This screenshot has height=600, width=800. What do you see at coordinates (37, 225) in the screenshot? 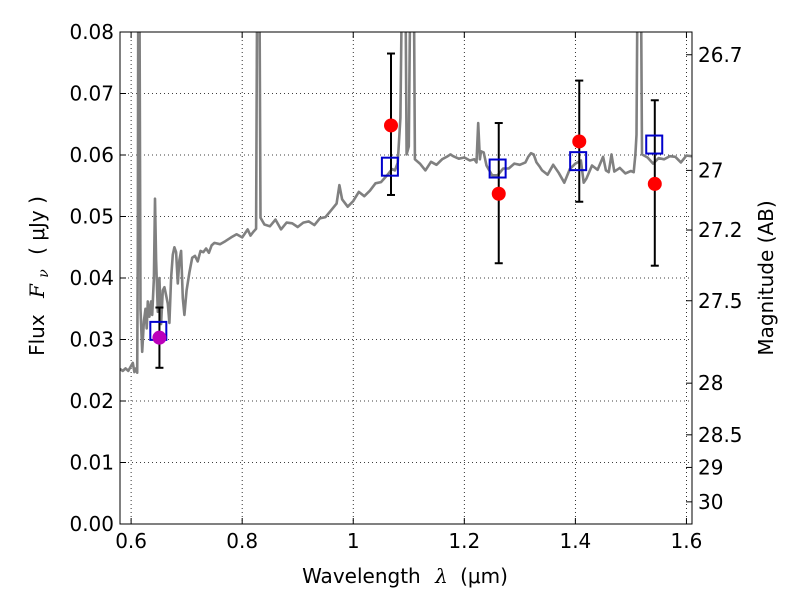
I see `y-axis-unit: ( μJy )` at bounding box center [37, 225].